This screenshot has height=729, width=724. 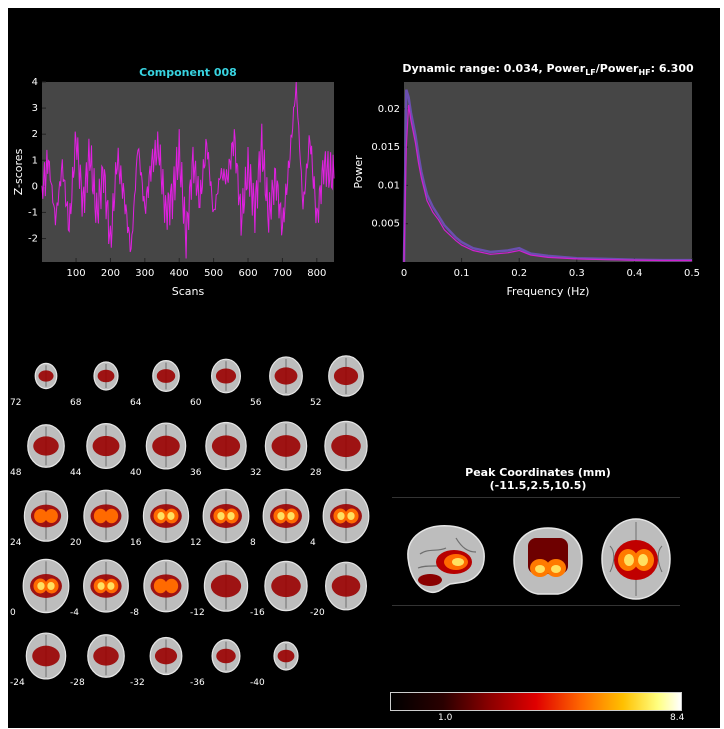 I want to click on spectrum-xtick-label: 0.2, so click(x=519, y=273).